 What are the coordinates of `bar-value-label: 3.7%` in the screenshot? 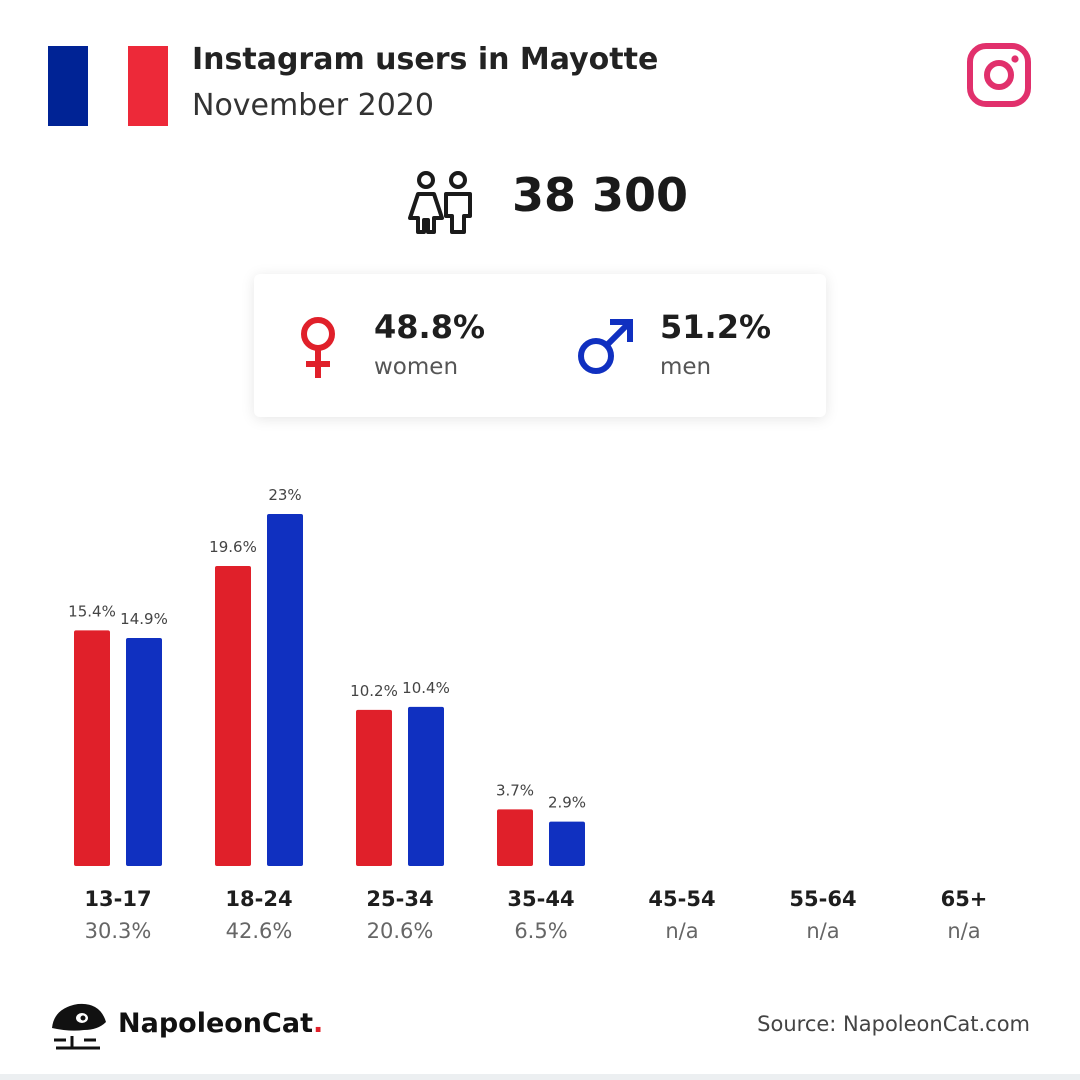 It's located at (515, 790).